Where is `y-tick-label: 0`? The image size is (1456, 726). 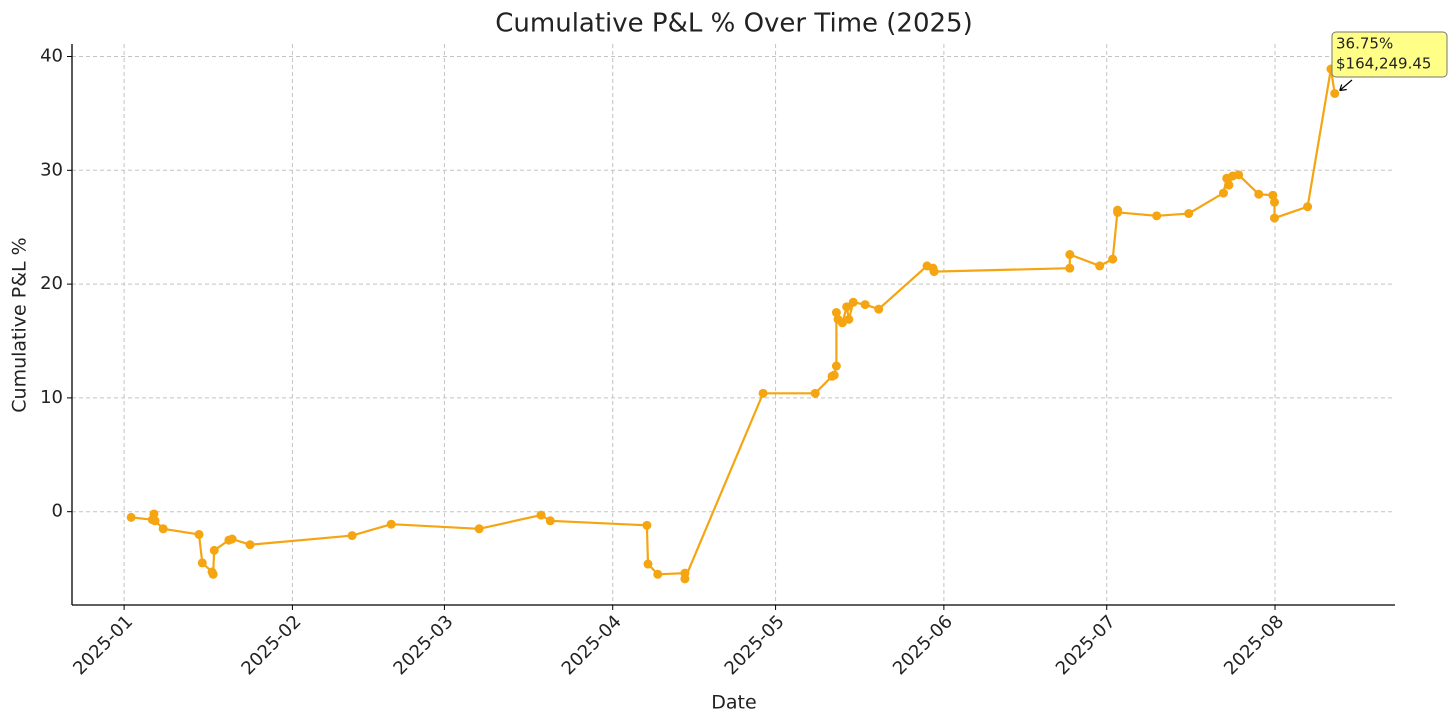 y-tick-label: 0 is located at coordinates (57, 511).